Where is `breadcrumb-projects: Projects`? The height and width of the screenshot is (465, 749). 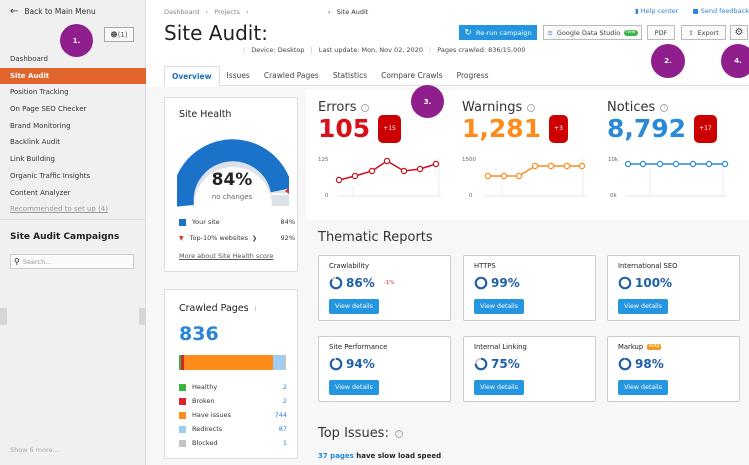 breadcrumb-projects: Projects is located at coordinates (227, 12).